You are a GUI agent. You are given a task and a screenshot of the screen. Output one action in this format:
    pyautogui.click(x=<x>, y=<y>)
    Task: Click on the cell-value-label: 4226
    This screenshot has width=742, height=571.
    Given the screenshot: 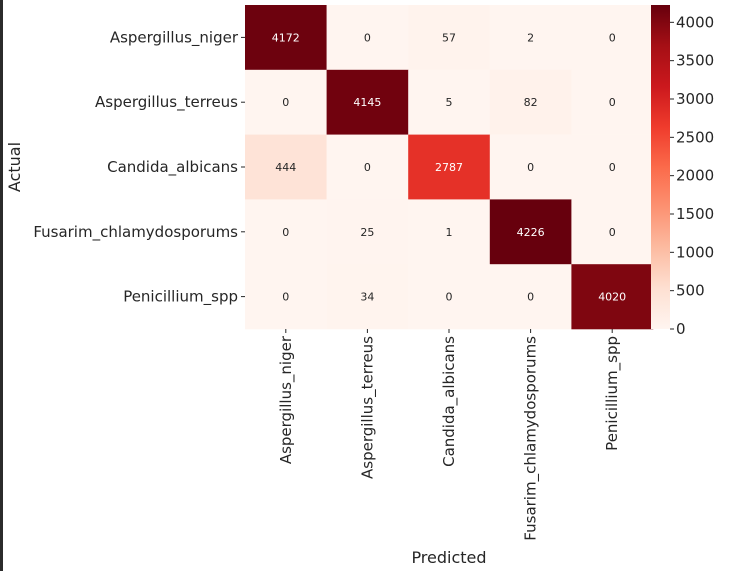 What is the action you would take?
    pyautogui.click(x=531, y=232)
    